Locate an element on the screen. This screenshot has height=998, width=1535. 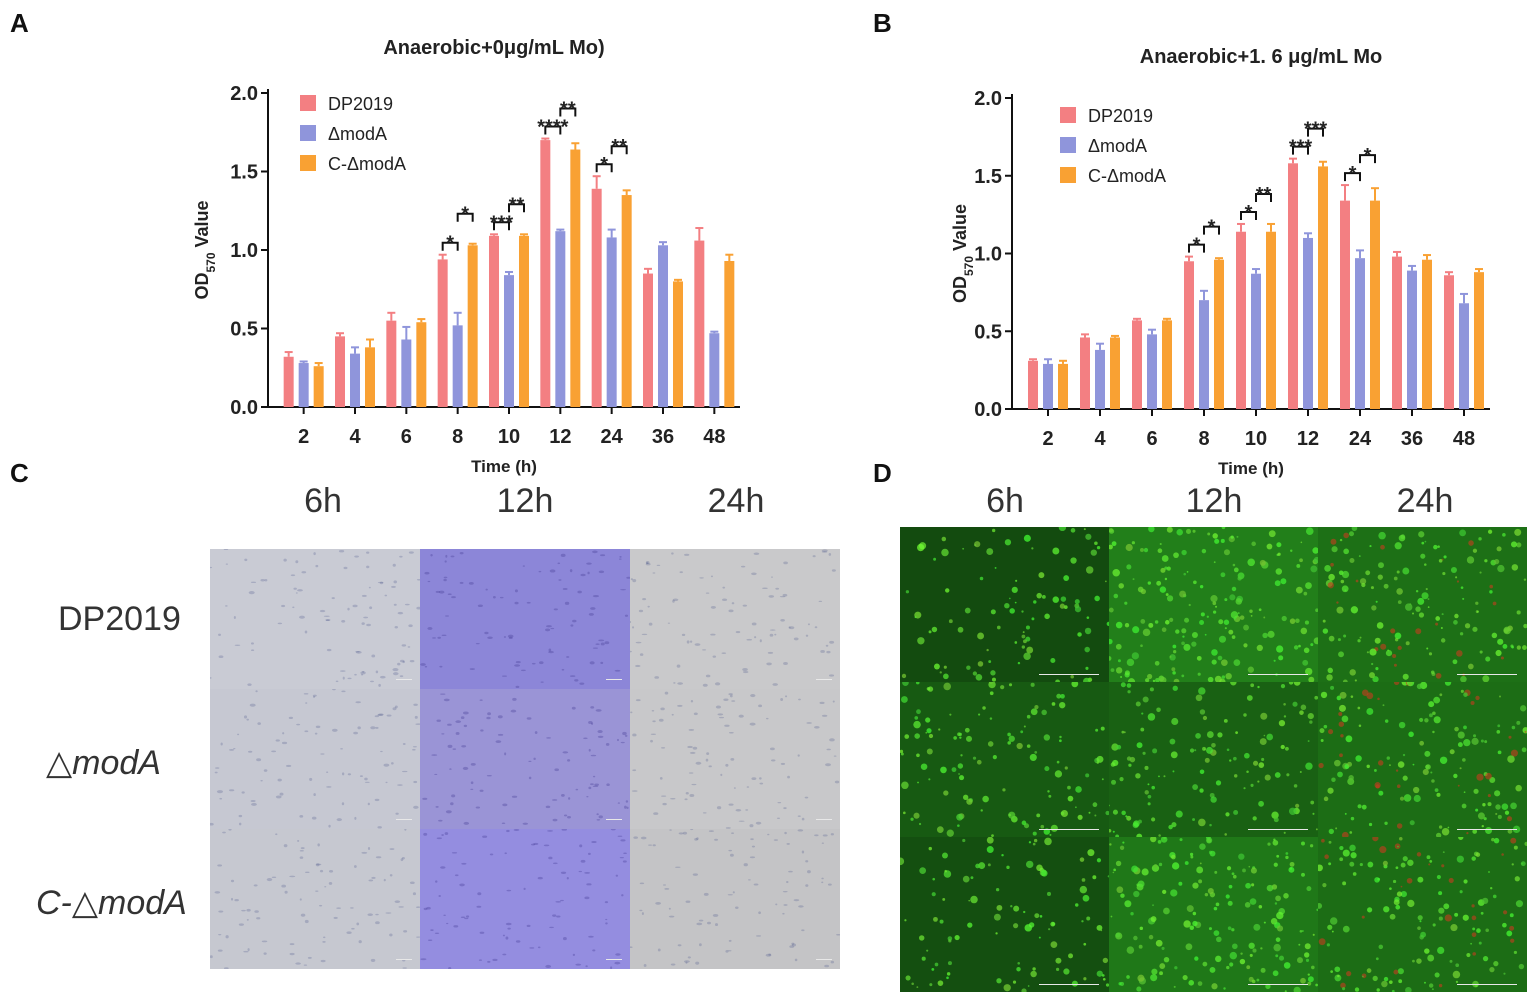
c-col-label-24h: 24h is located at coordinates (736, 501).